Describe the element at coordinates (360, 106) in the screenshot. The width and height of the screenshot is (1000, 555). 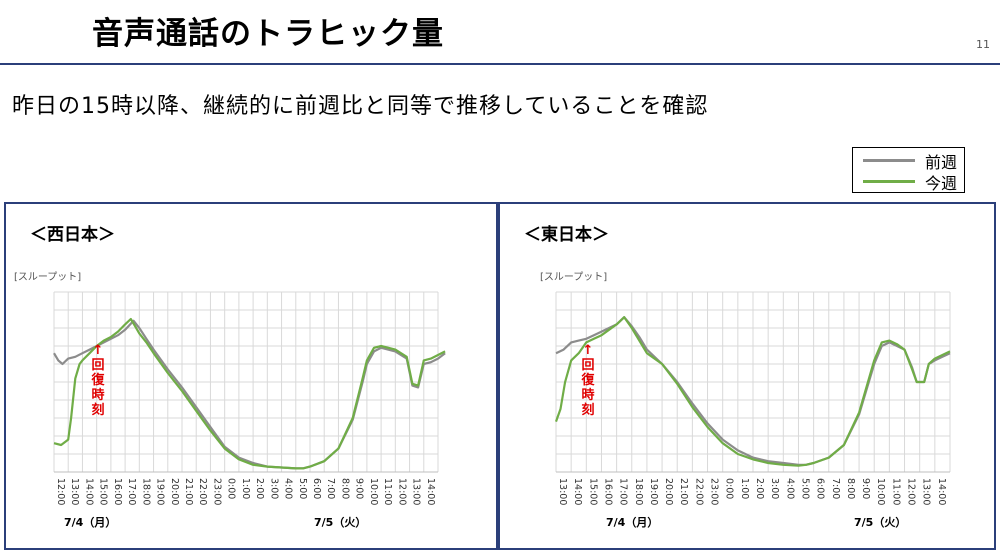
I see `slide-subtitle: 昨日の15時以降、継続的に前週比と同等で推移していることを確認` at that location.